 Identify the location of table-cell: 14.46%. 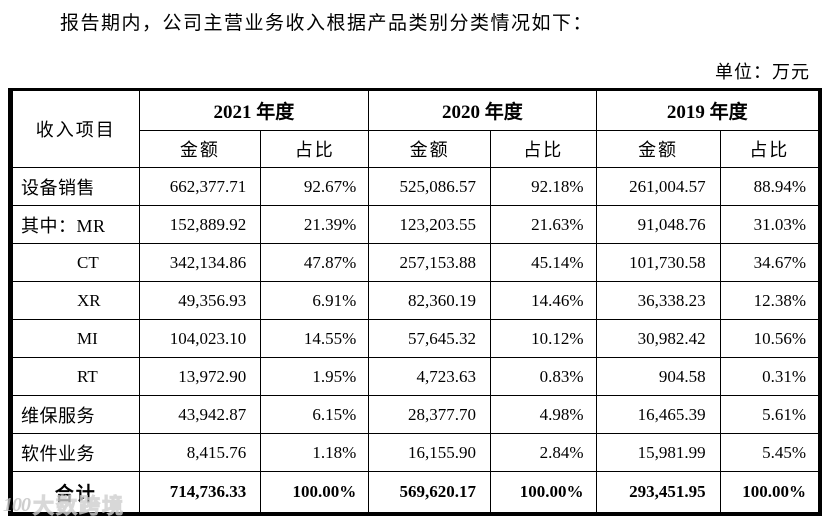
(543, 300).